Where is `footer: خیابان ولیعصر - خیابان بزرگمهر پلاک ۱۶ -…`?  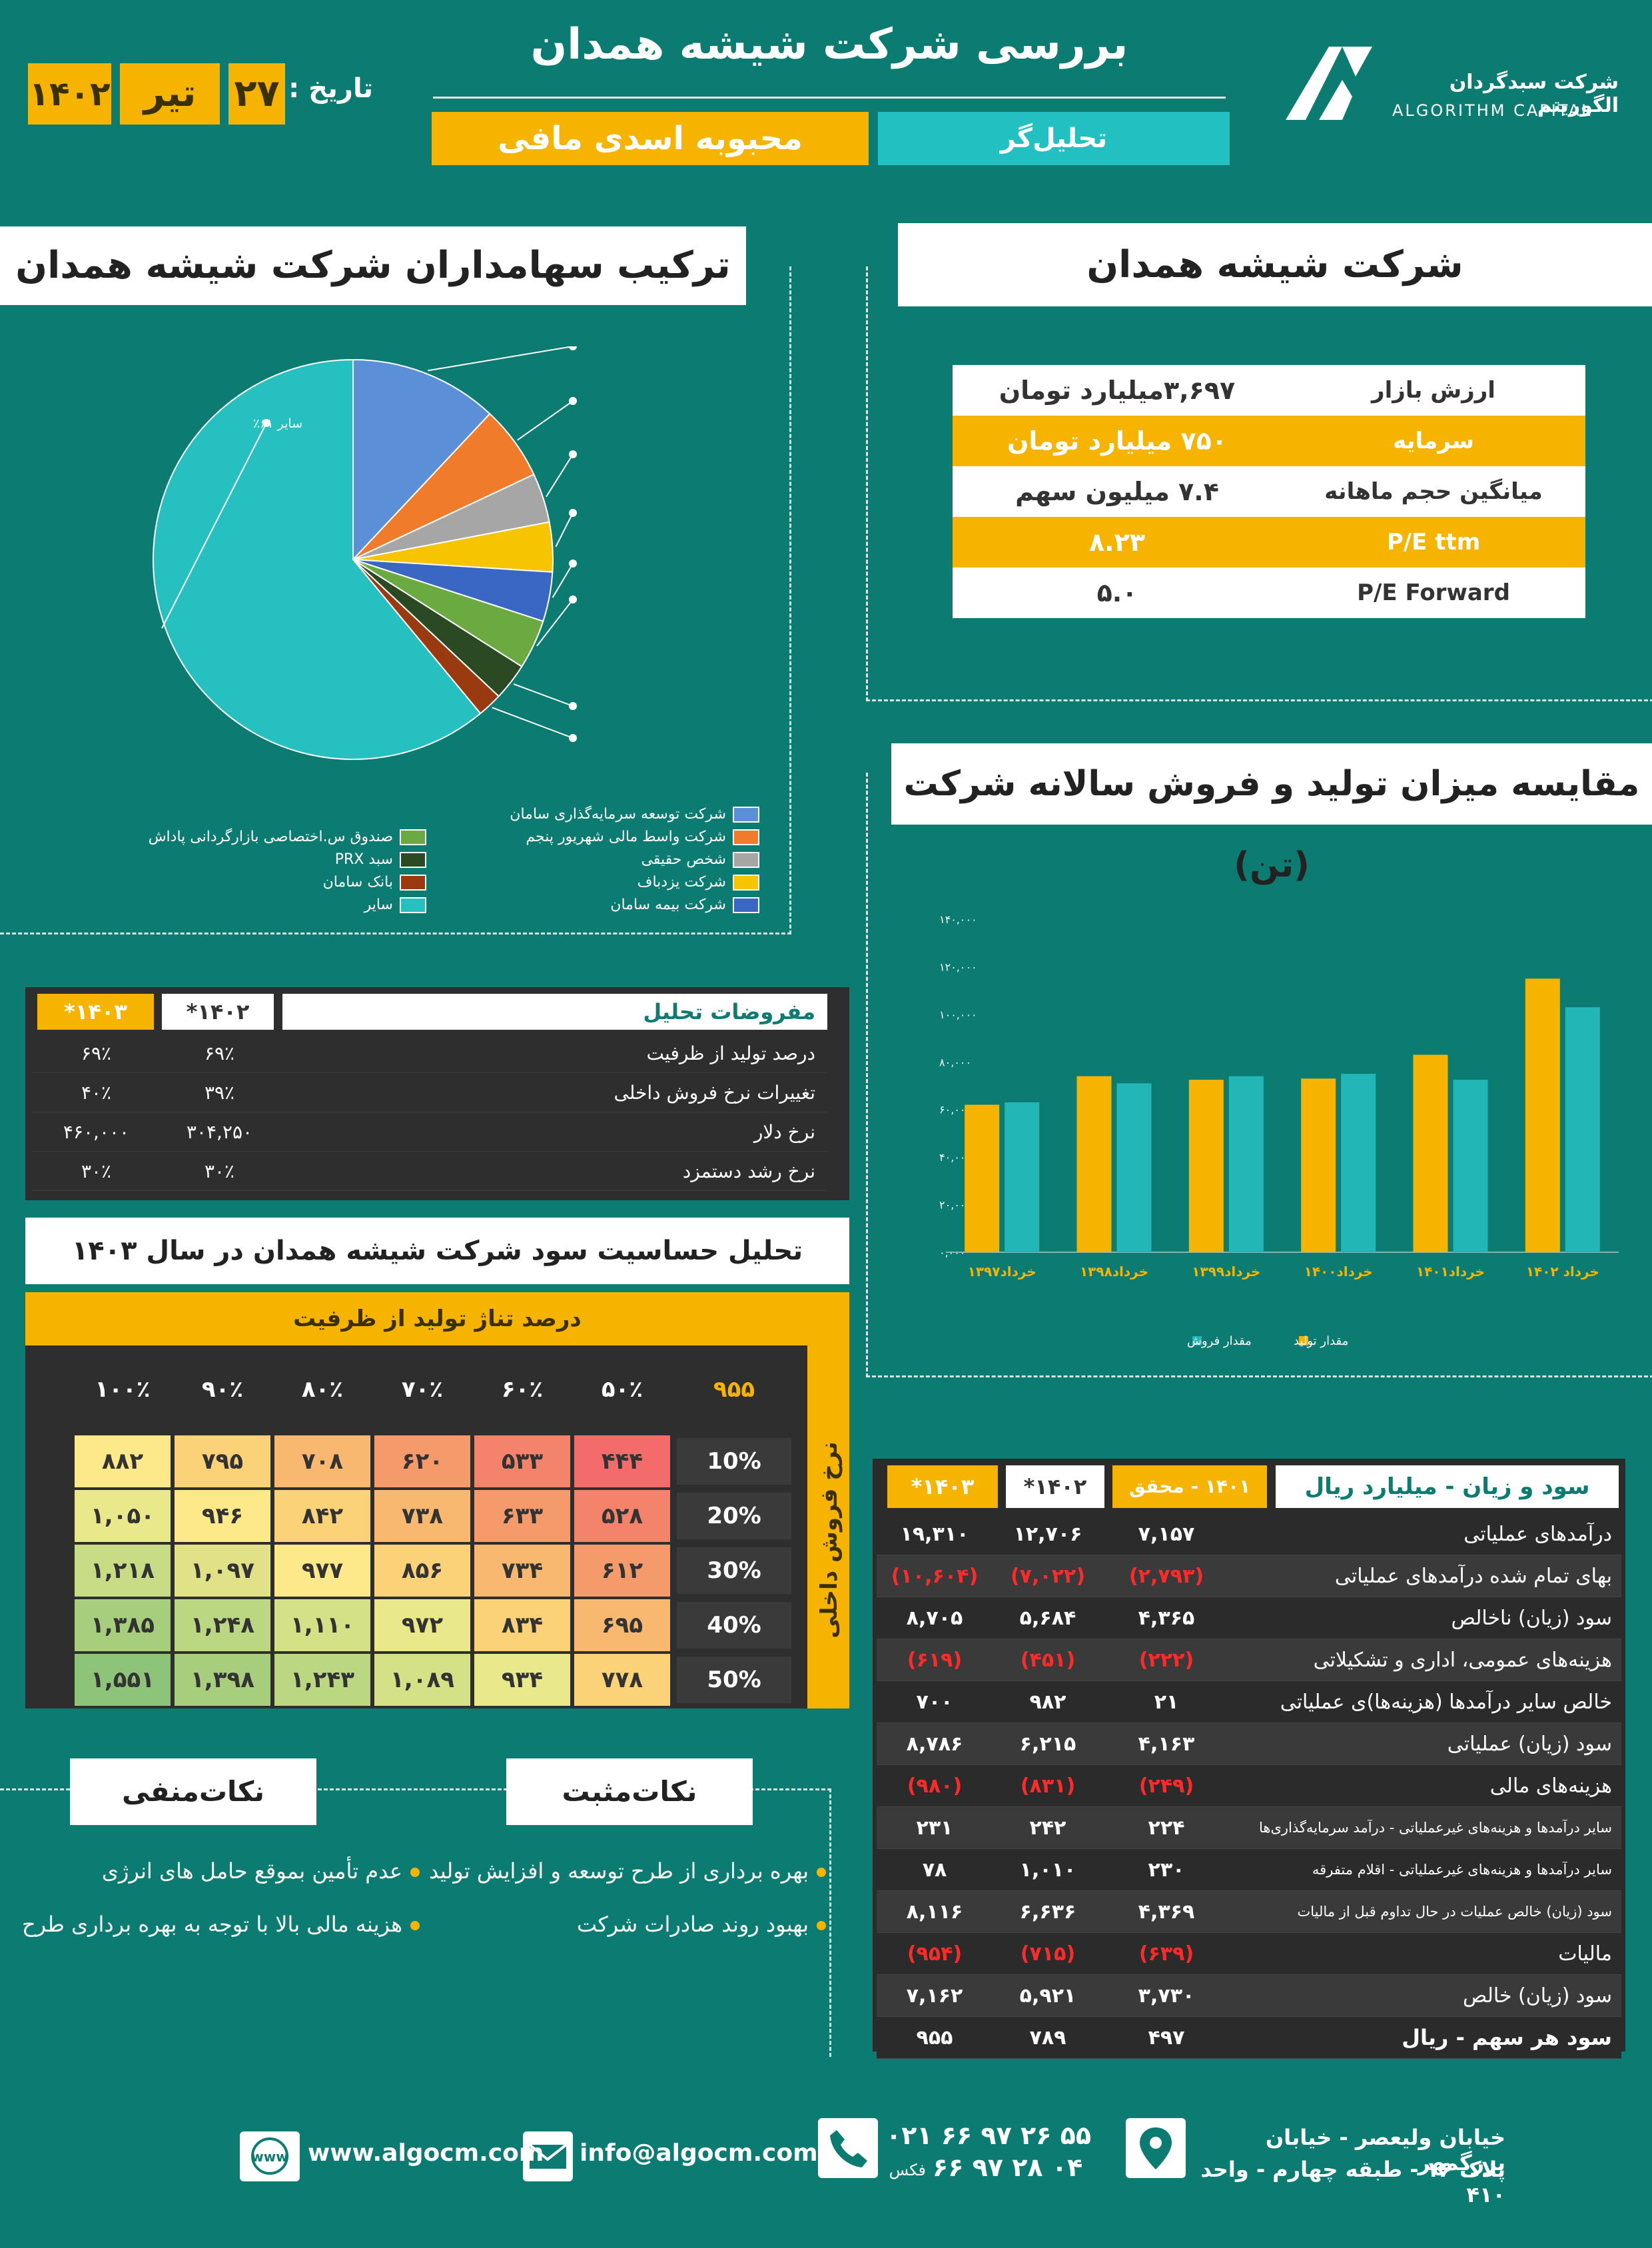
footer: خیابان ولیعصر - خیابان بزرگمهر پلاک ۱۶ -… is located at coordinates (826, 2156).